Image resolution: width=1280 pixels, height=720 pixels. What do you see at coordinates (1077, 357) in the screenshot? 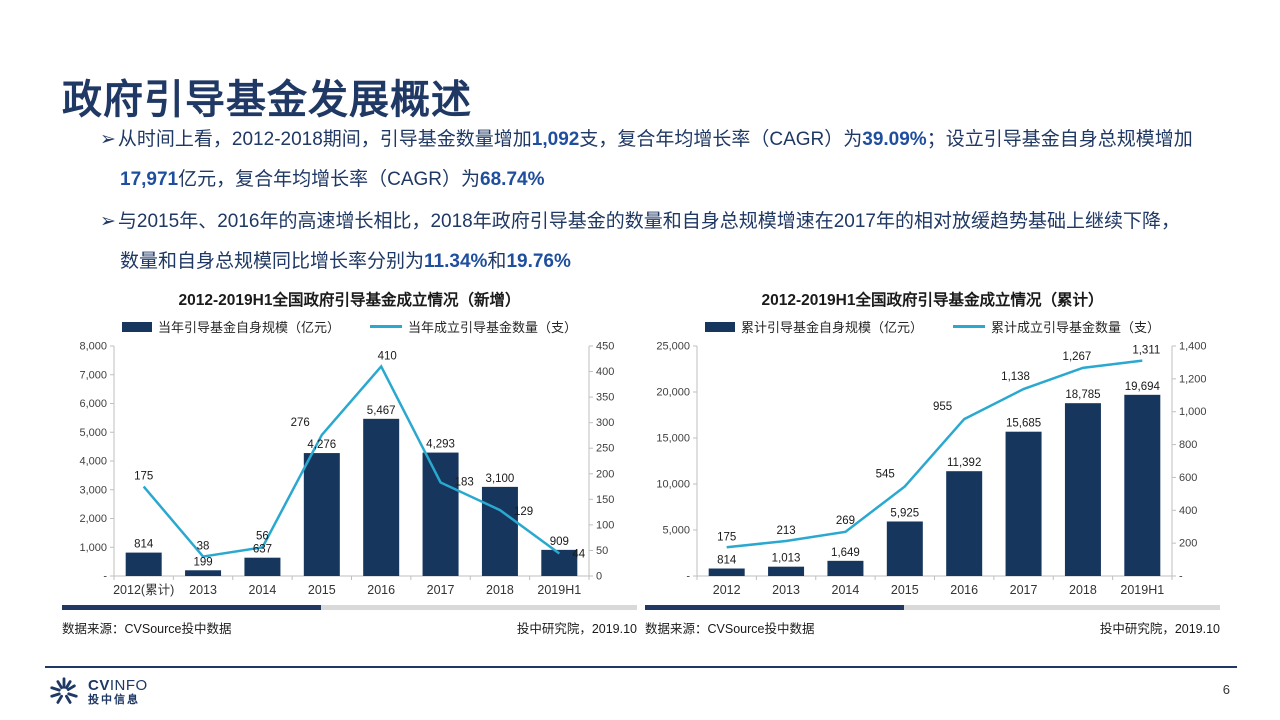
I see `svg-text: 1,267` at bounding box center [1077, 357].